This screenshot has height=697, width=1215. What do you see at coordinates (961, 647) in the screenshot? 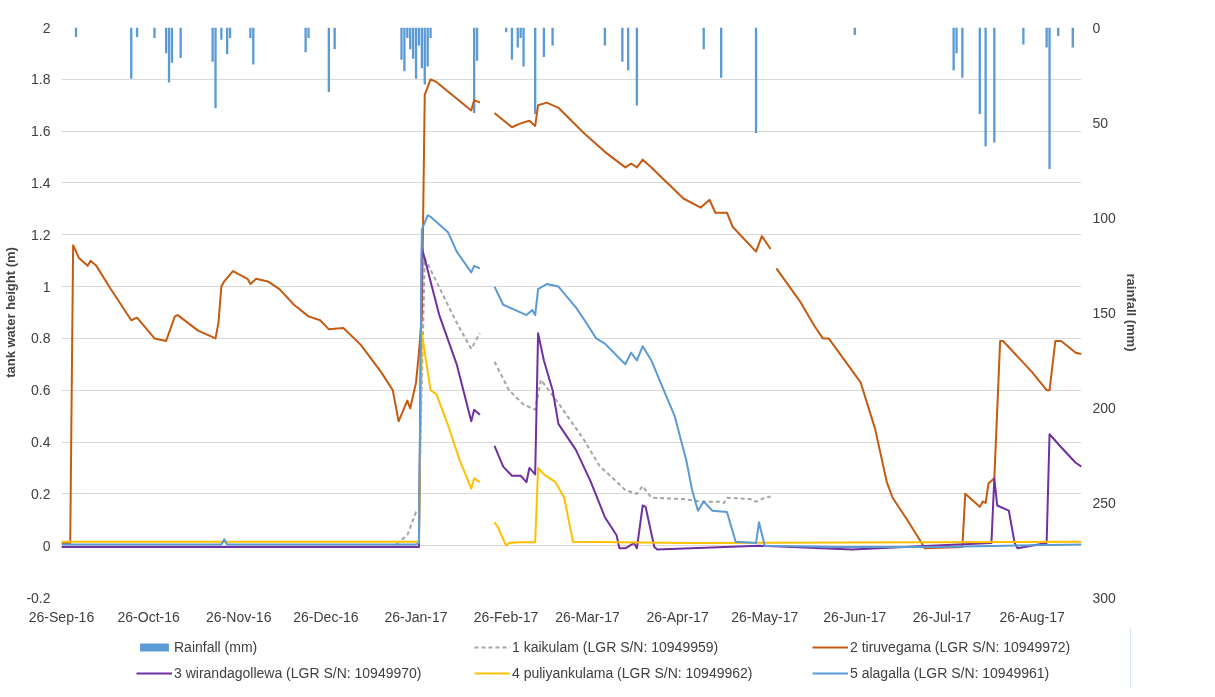
I see `legend-label: 2 tiruvegama (LGR S/N: 10949972)` at bounding box center [961, 647].